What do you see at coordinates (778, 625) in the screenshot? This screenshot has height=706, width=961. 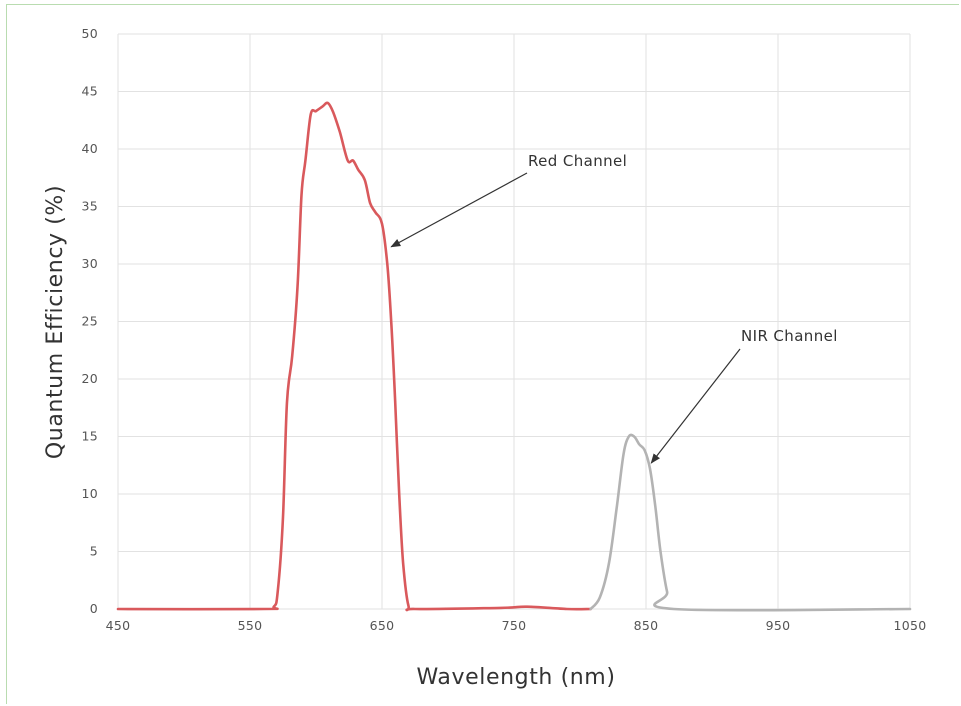 I see `x-tick-label: 950` at bounding box center [778, 625].